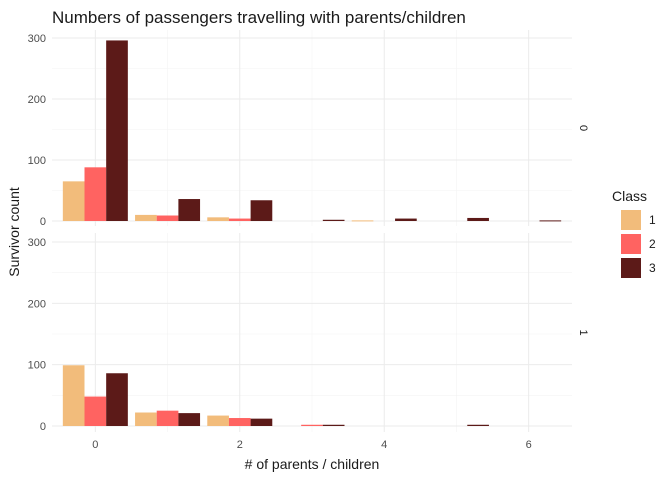 This screenshot has height=480, width=672. What do you see at coordinates (652, 268) in the screenshot?
I see `legend-label: 3` at bounding box center [652, 268].